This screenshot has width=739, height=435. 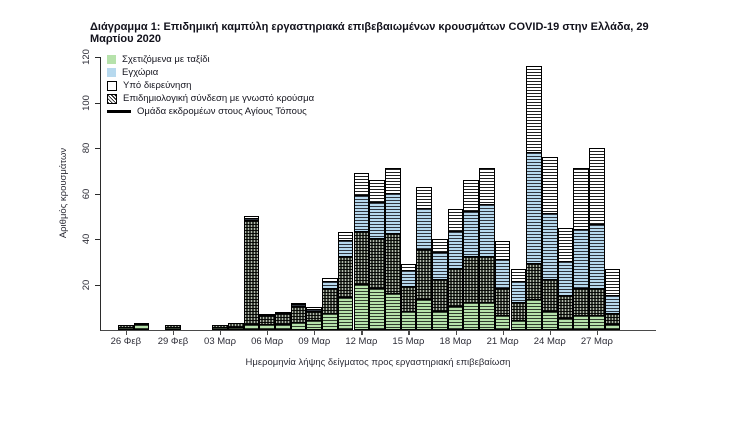 I want to click on y-axis-title: Αριθμός κρουσμάτων, so click(x=63, y=193).